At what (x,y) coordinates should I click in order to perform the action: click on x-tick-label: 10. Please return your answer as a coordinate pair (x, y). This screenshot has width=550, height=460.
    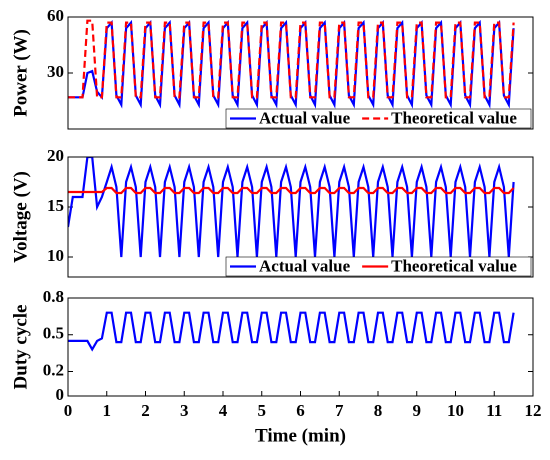
    Looking at the image, I should click on (455, 410).